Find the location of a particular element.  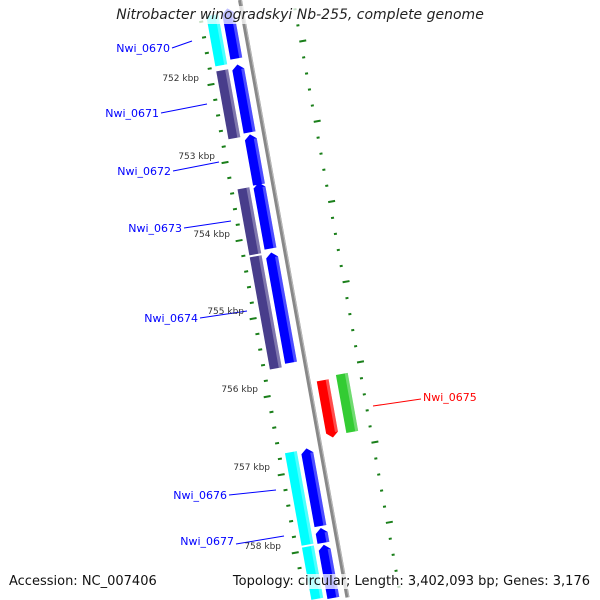

cds-arrow-nwi-0676b is located at coordinates (322, 535).